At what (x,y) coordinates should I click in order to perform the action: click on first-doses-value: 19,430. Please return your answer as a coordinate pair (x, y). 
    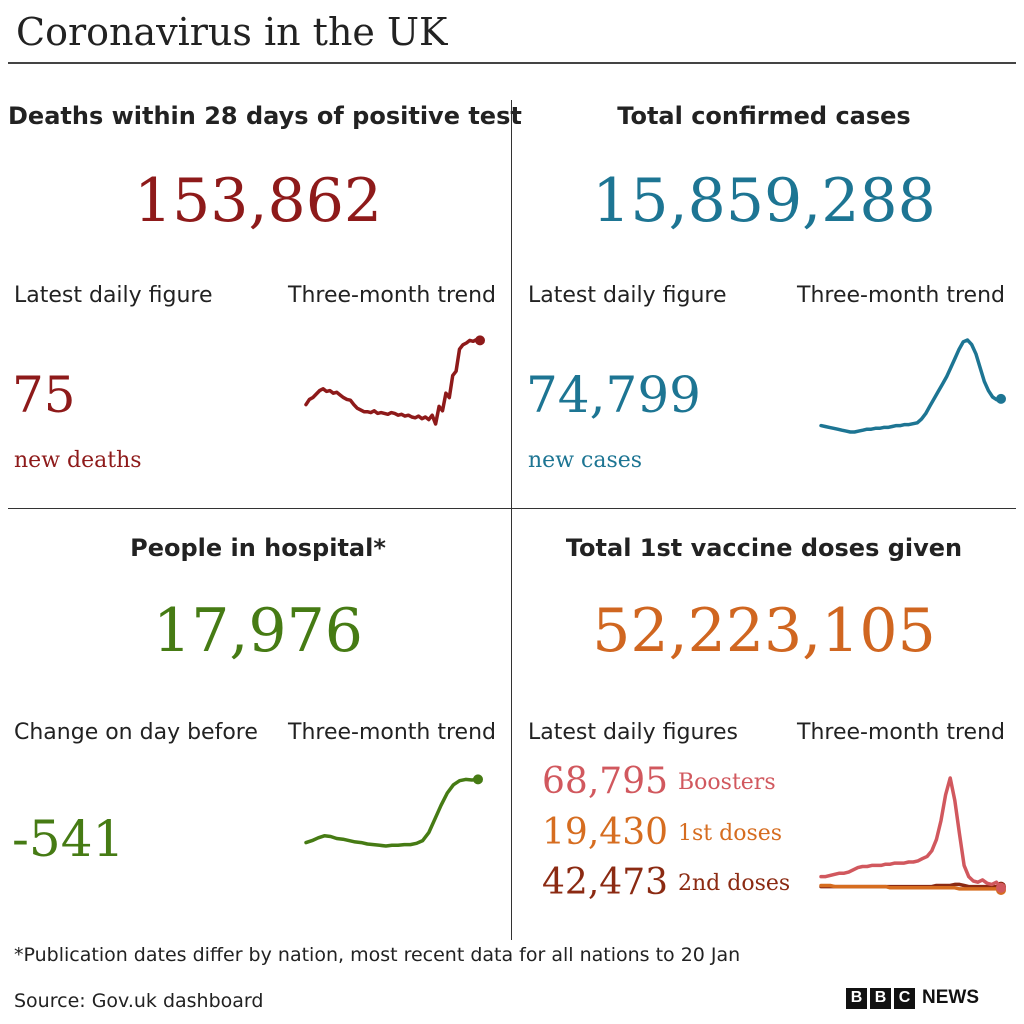
    Looking at the image, I should click on (605, 832).